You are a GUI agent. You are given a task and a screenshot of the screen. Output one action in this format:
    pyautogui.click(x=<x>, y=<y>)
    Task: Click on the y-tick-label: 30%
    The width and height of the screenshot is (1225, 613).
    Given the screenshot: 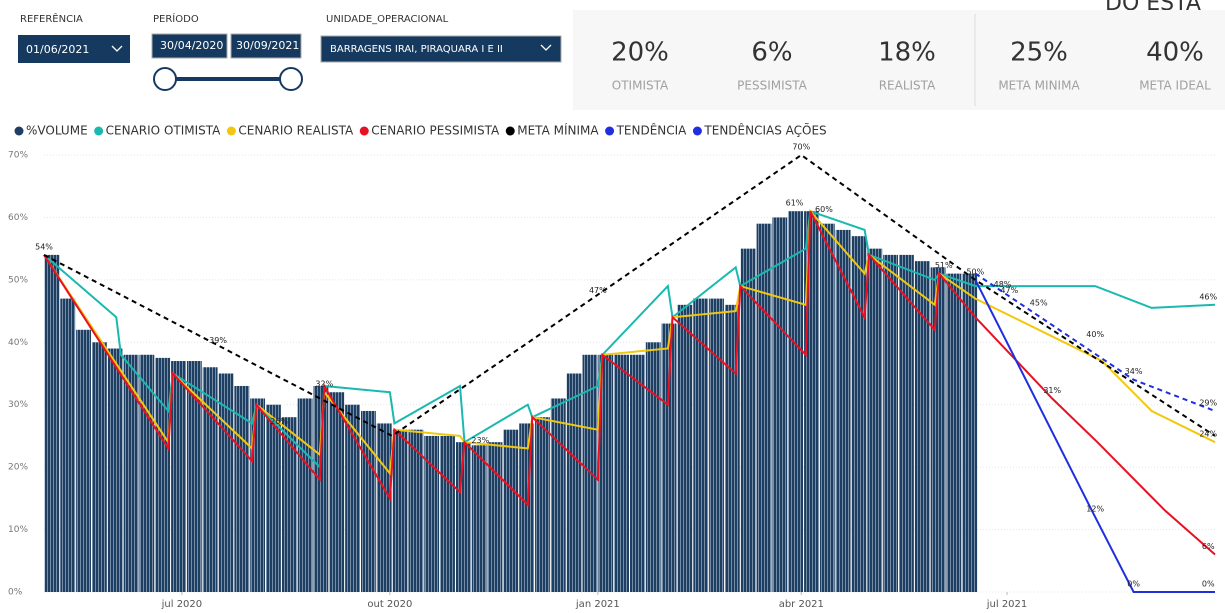 What is the action you would take?
    pyautogui.click(x=18, y=405)
    